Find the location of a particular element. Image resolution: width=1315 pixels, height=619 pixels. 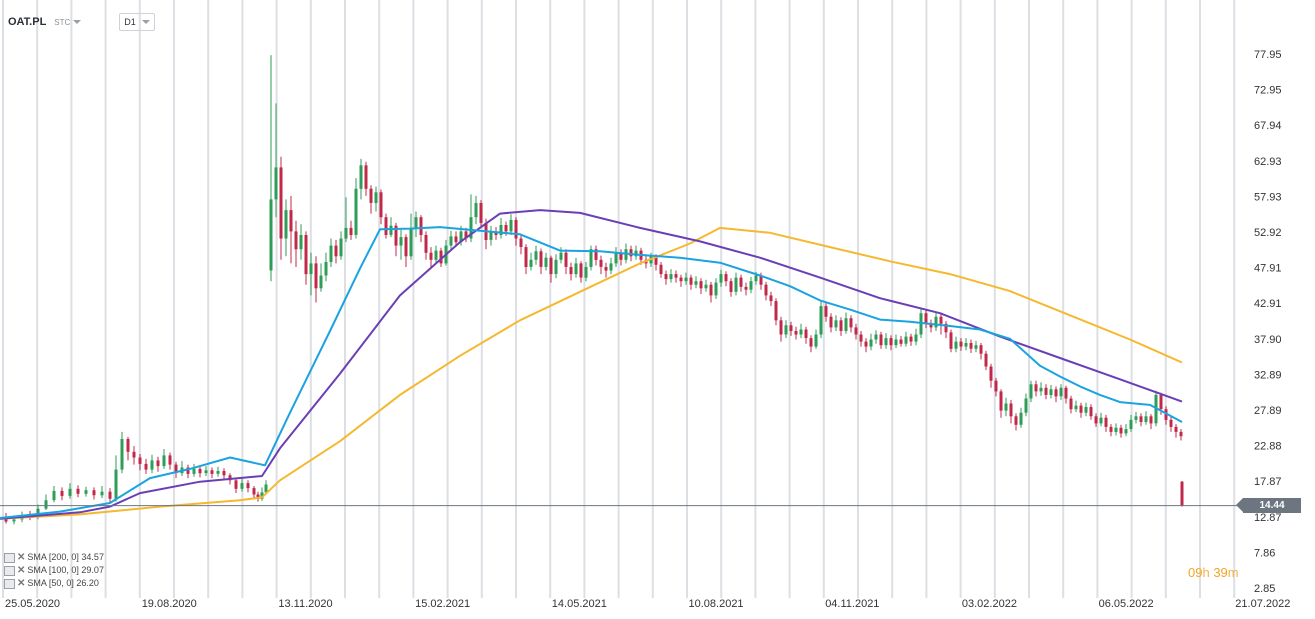

symbol-label: OAT.PL is located at coordinates (27, 22).